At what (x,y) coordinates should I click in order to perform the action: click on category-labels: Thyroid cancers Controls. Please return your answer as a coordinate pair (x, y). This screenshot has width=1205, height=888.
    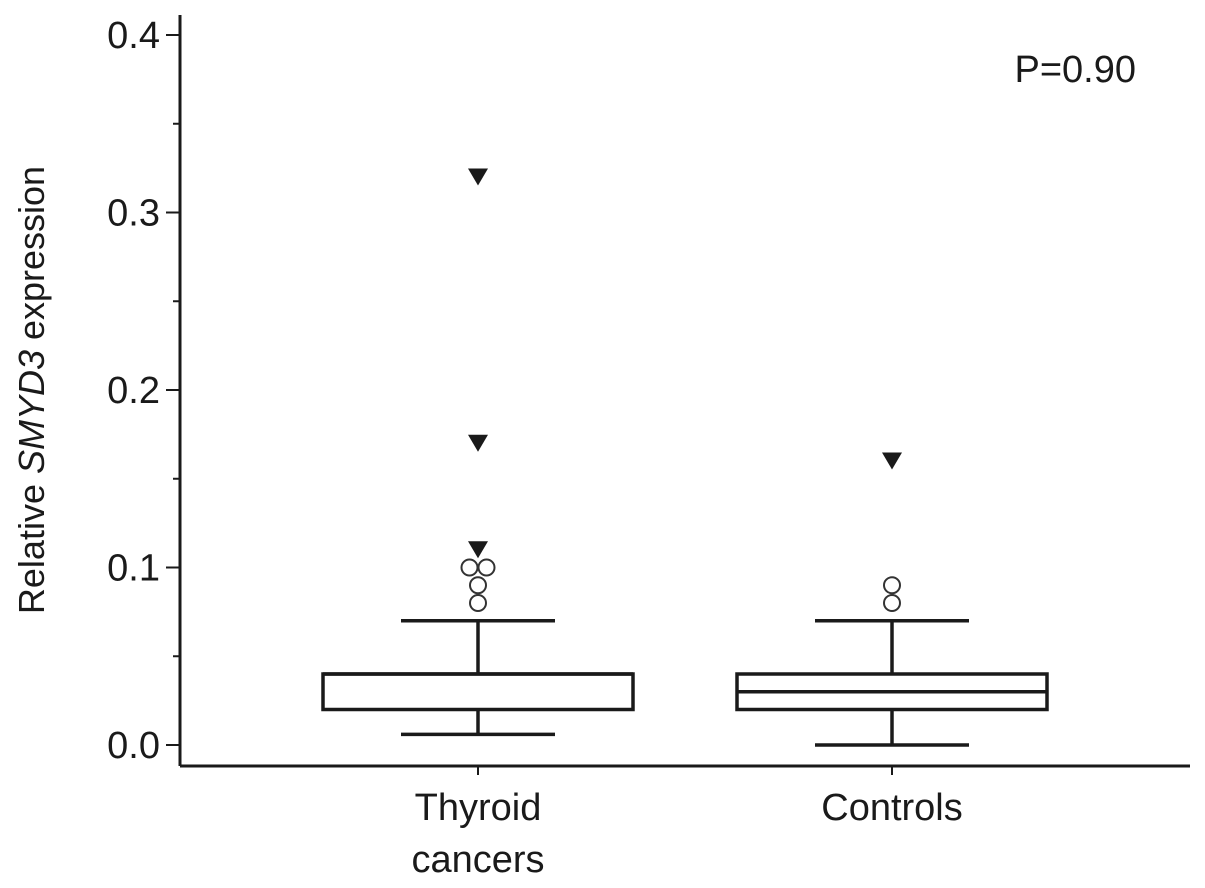
    Looking at the image, I should click on (686, 834).